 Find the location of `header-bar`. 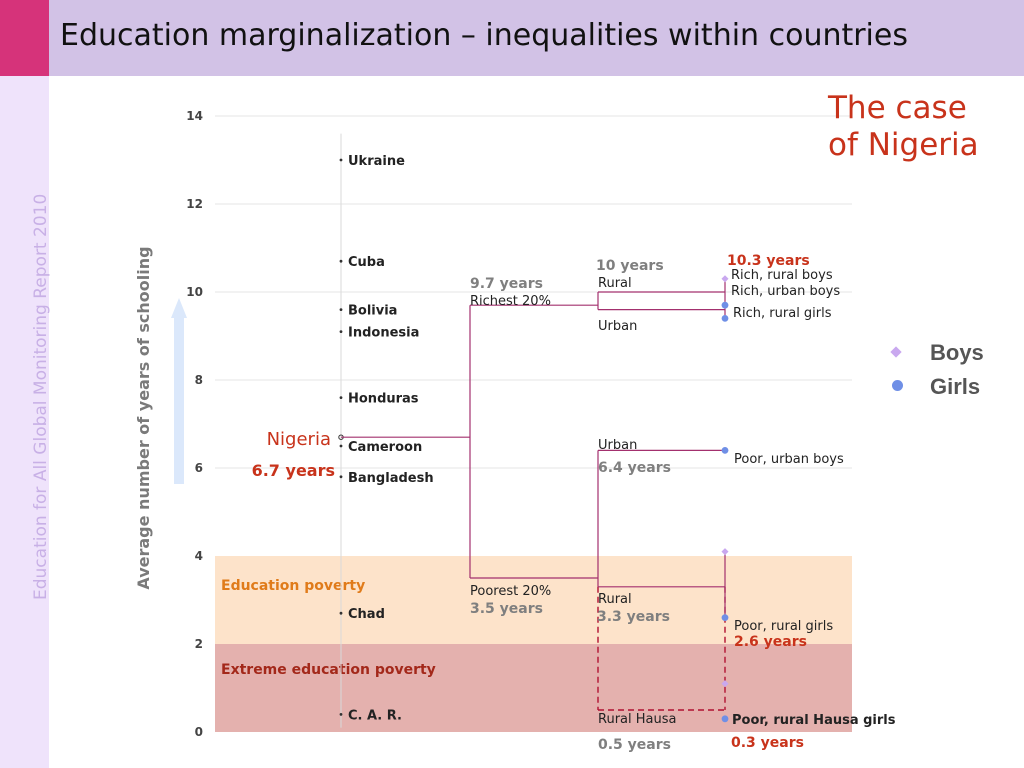

header-bar is located at coordinates (512, 38).